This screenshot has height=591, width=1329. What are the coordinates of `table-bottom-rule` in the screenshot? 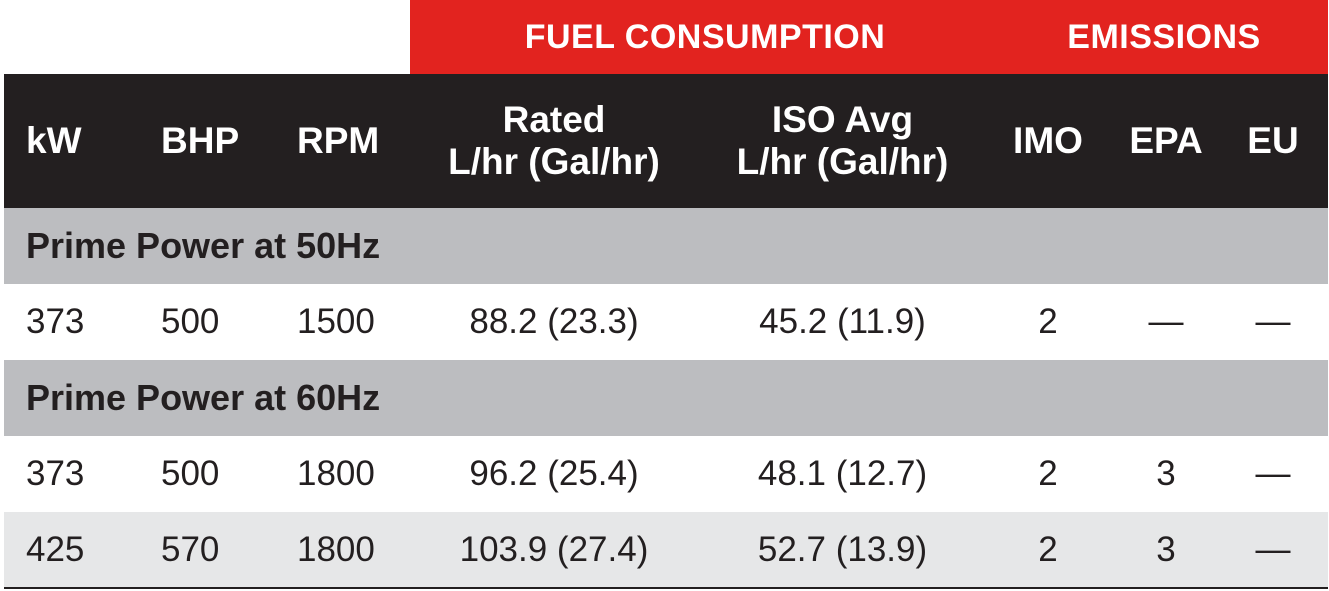 It's located at (666, 588).